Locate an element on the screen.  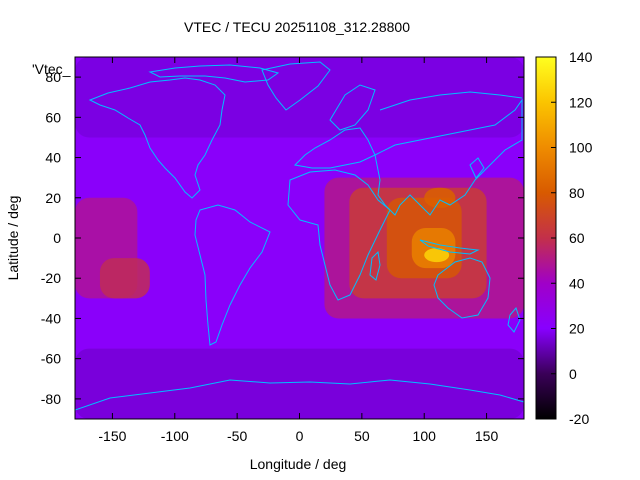
colorbar-tick-label: 60 is located at coordinates (577, 238).